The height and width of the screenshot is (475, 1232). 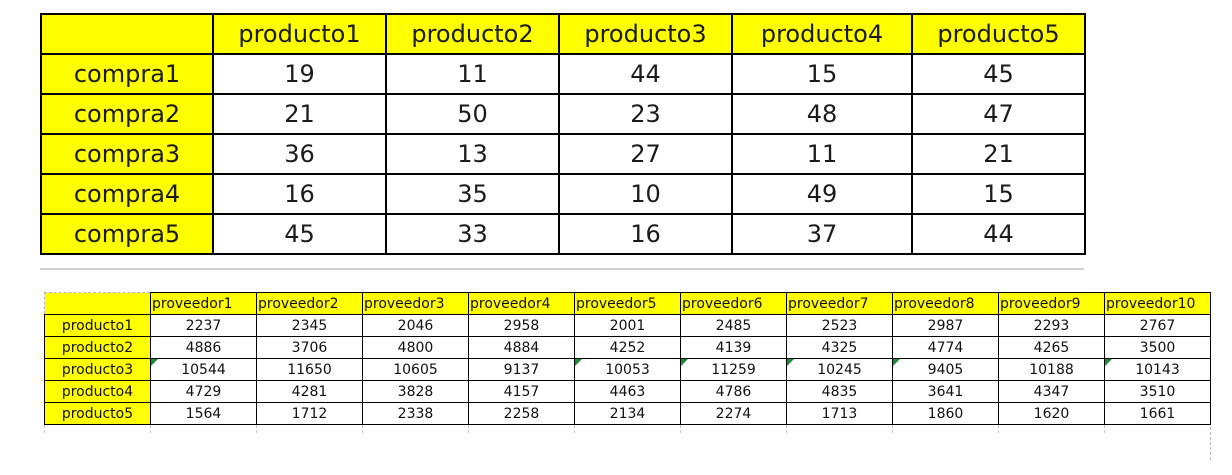 What do you see at coordinates (203, 391) in the screenshot?
I see `table-cell: 4729` at bounding box center [203, 391].